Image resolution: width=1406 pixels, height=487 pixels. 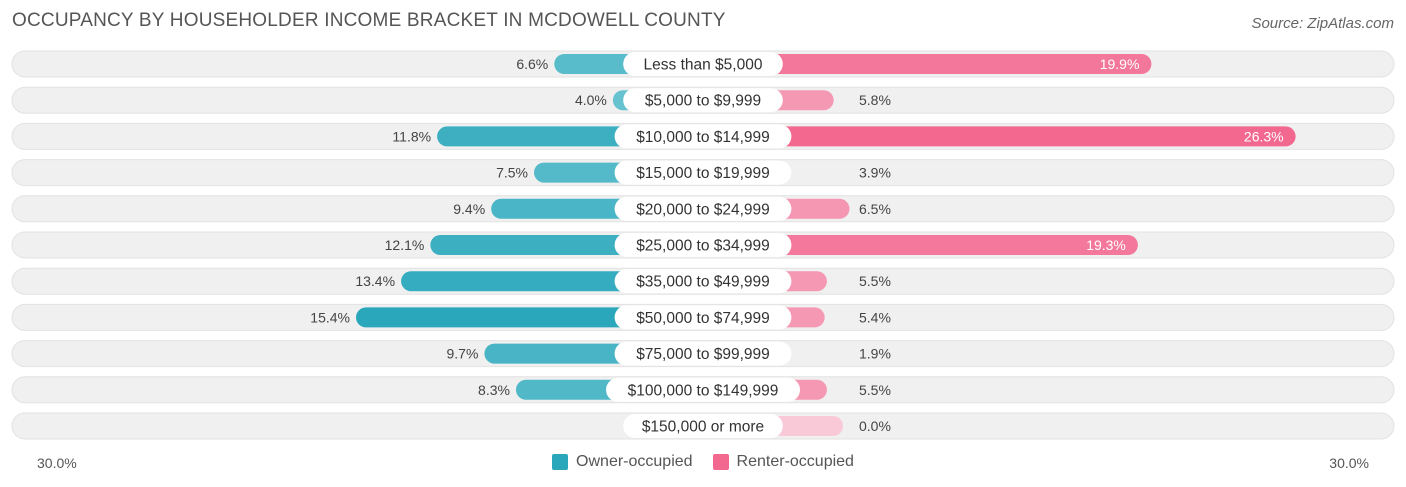 I want to click on renter-value-label: 26.3%, so click(x=1264, y=136).